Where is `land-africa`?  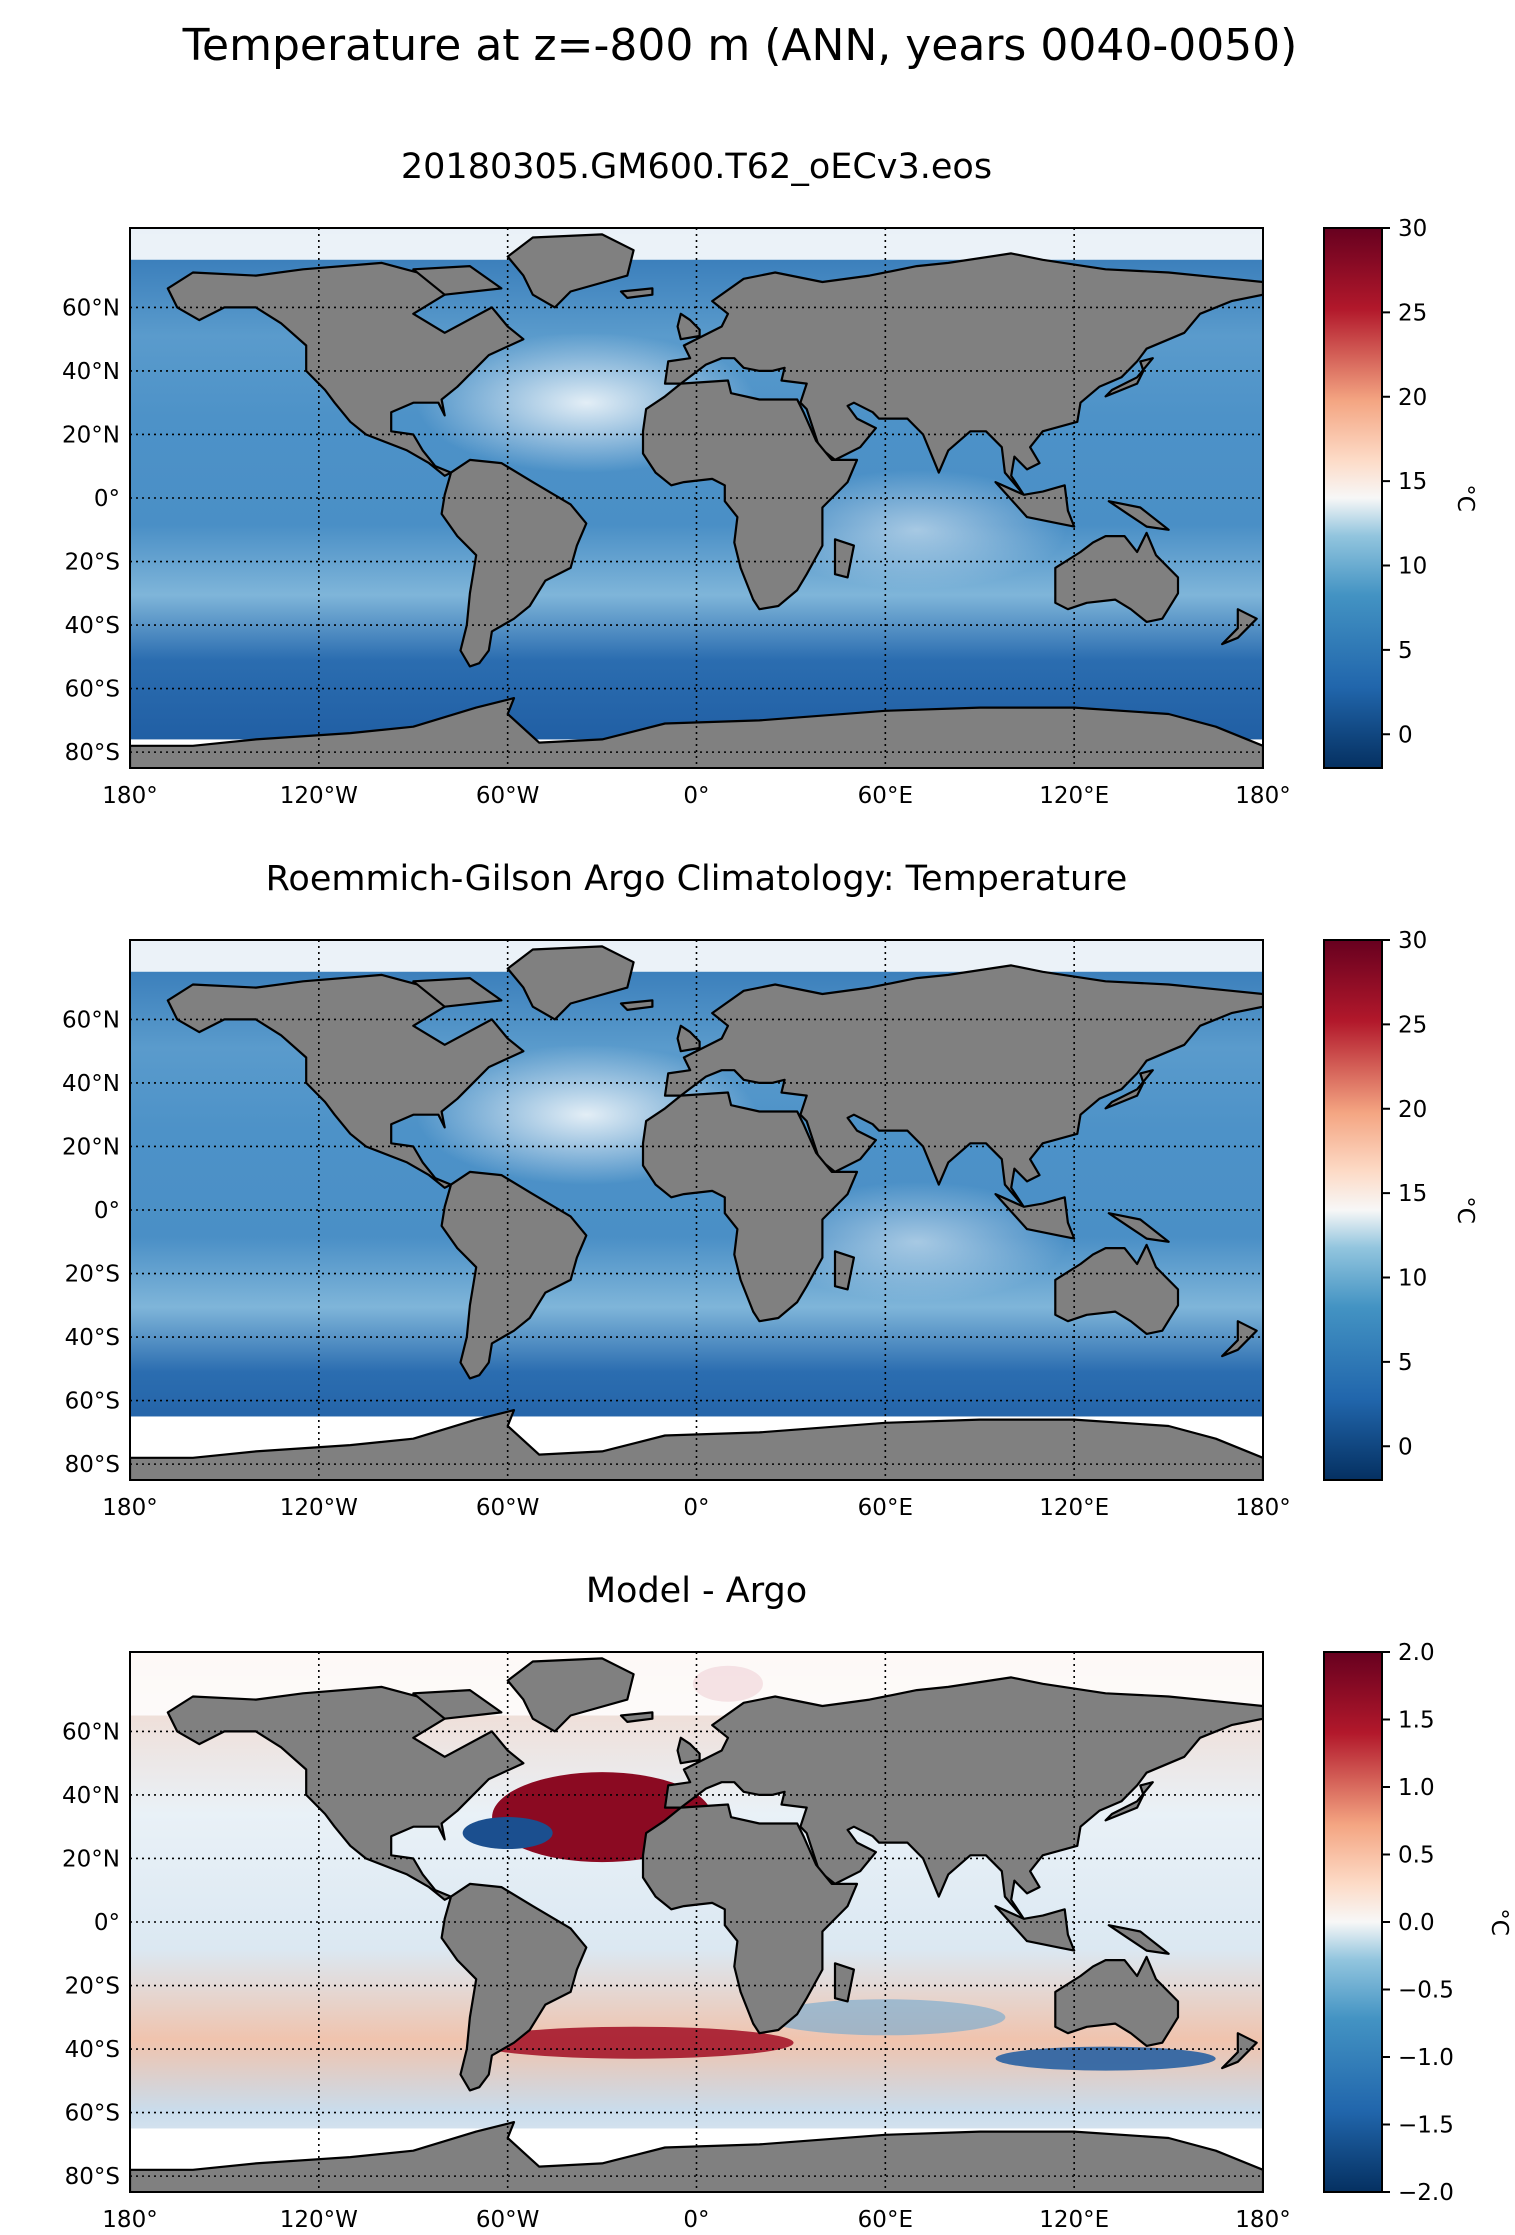 land-africa is located at coordinates (750, 1207).